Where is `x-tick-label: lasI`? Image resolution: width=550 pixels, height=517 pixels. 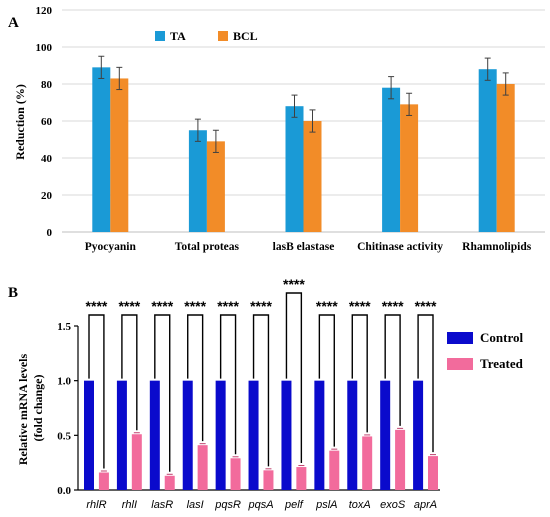 x-tick-label: lasI is located at coordinates (195, 505).